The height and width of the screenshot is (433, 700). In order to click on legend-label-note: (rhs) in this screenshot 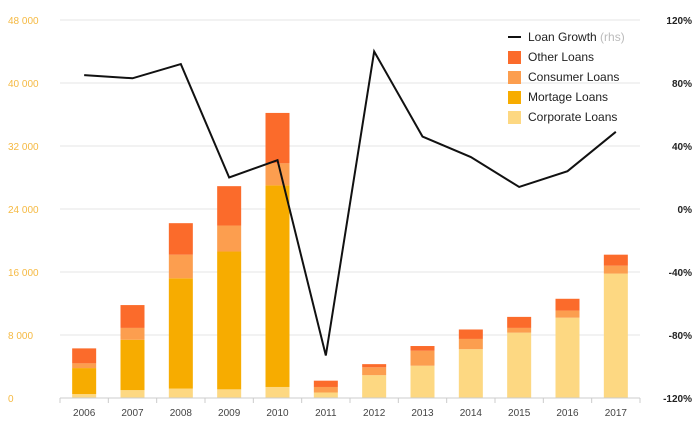, I will do `click(612, 37)`.